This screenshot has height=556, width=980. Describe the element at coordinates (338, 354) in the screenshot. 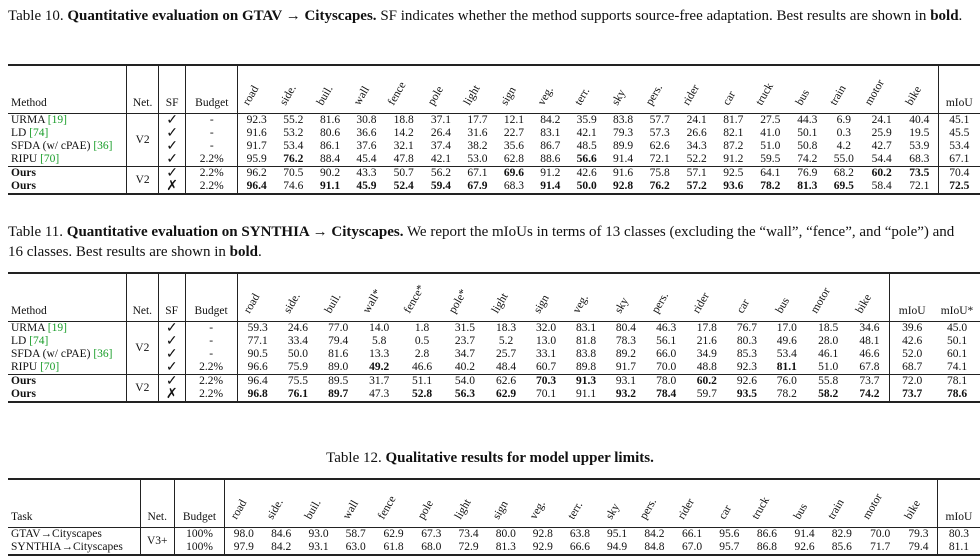

I see `score-cell: 81.6` at that location.